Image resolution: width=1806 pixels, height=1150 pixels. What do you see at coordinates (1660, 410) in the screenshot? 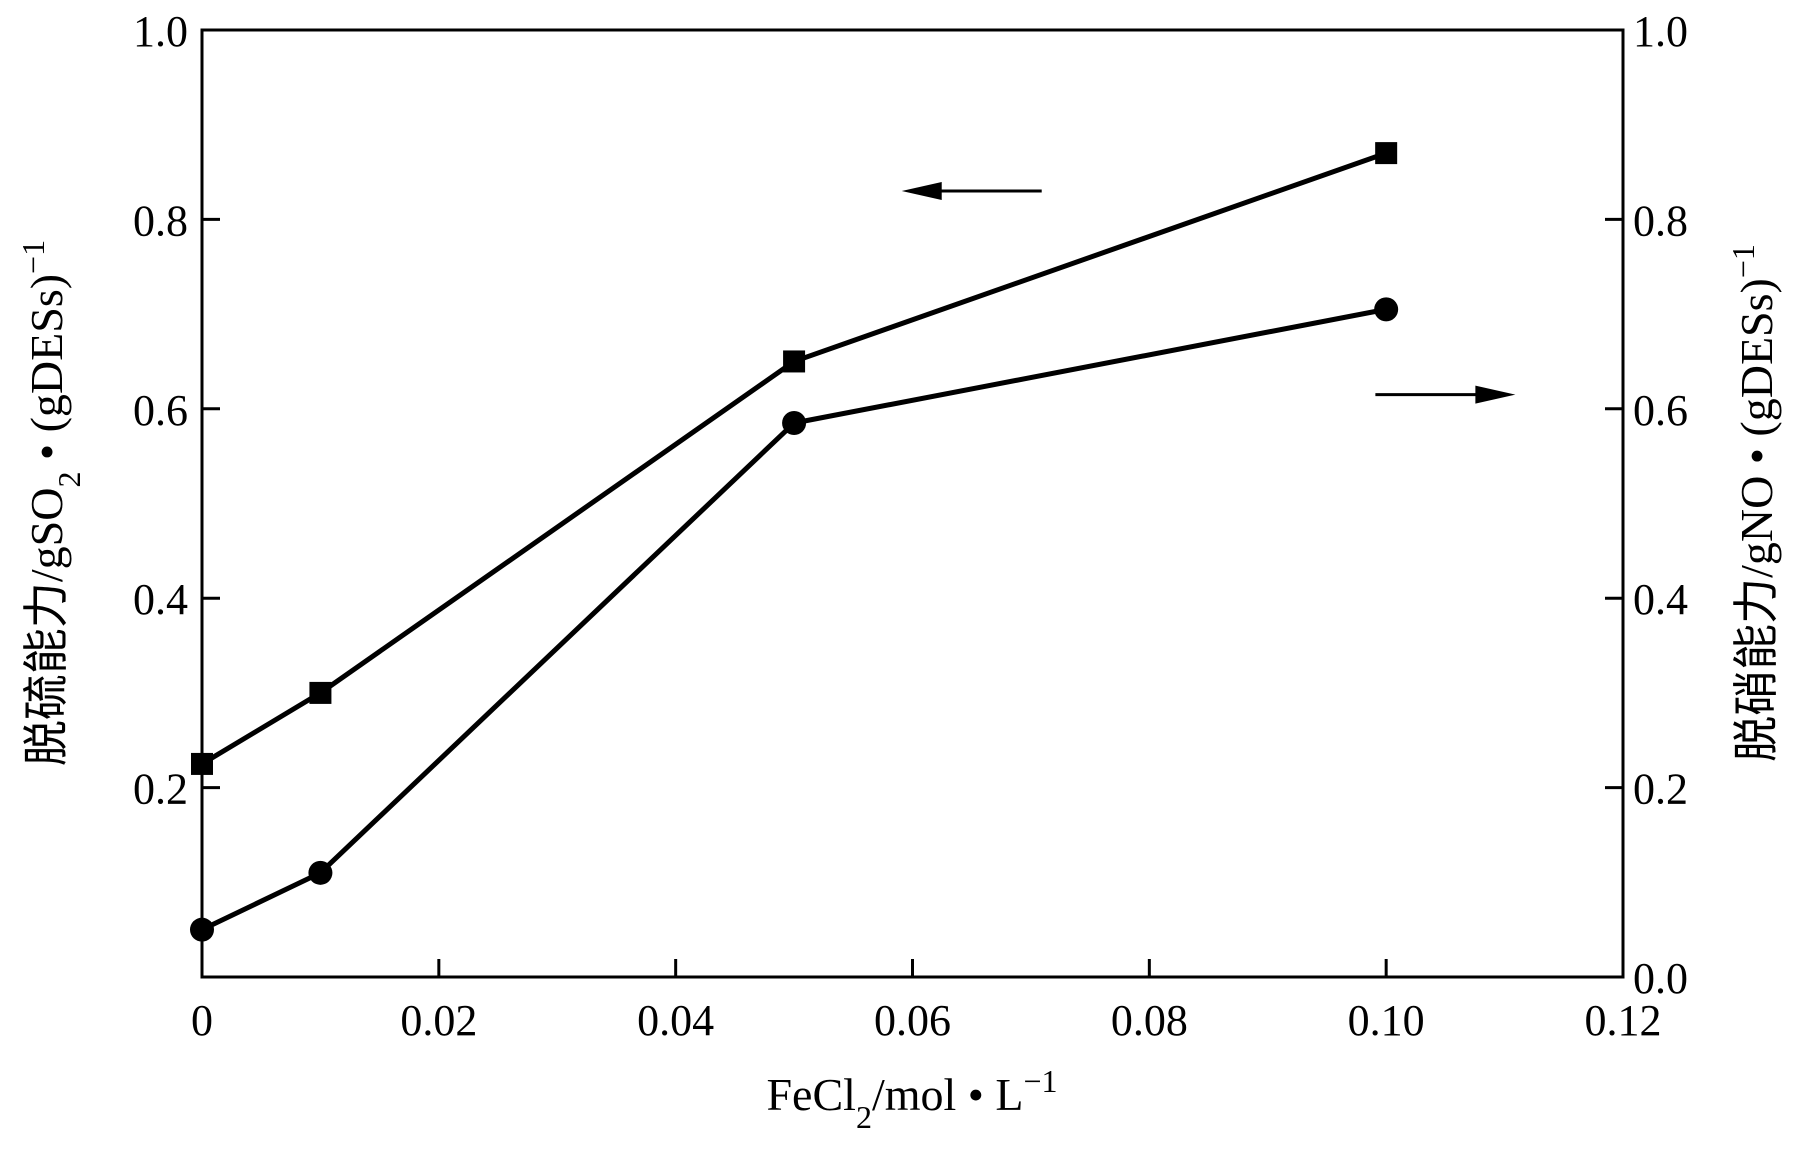
I see `y-right-tick-label: 0.6` at bounding box center [1660, 410].